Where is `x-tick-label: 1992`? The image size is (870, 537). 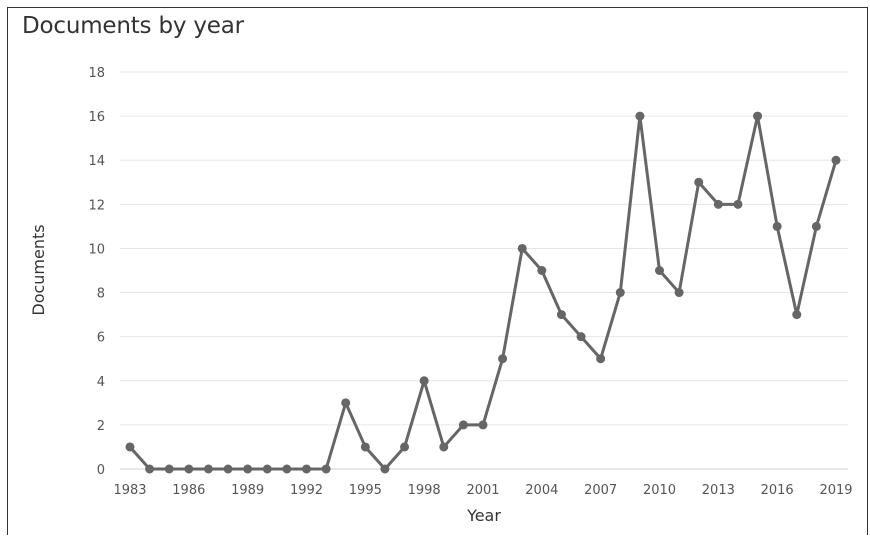
x-tick-label: 1992 is located at coordinates (306, 490).